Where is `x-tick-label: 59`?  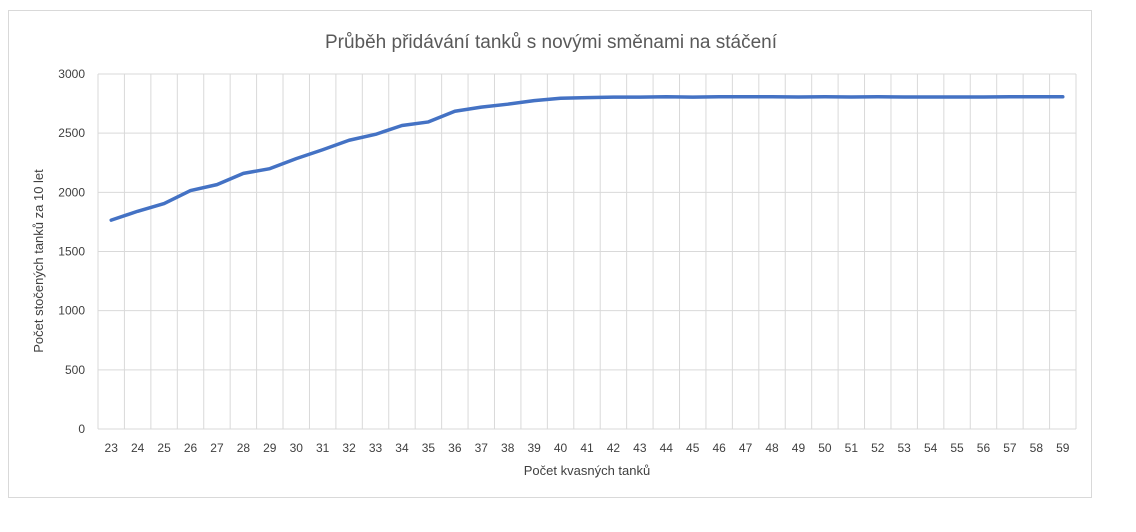 x-tick-label: 59 is located at coordinates (1063, 448).